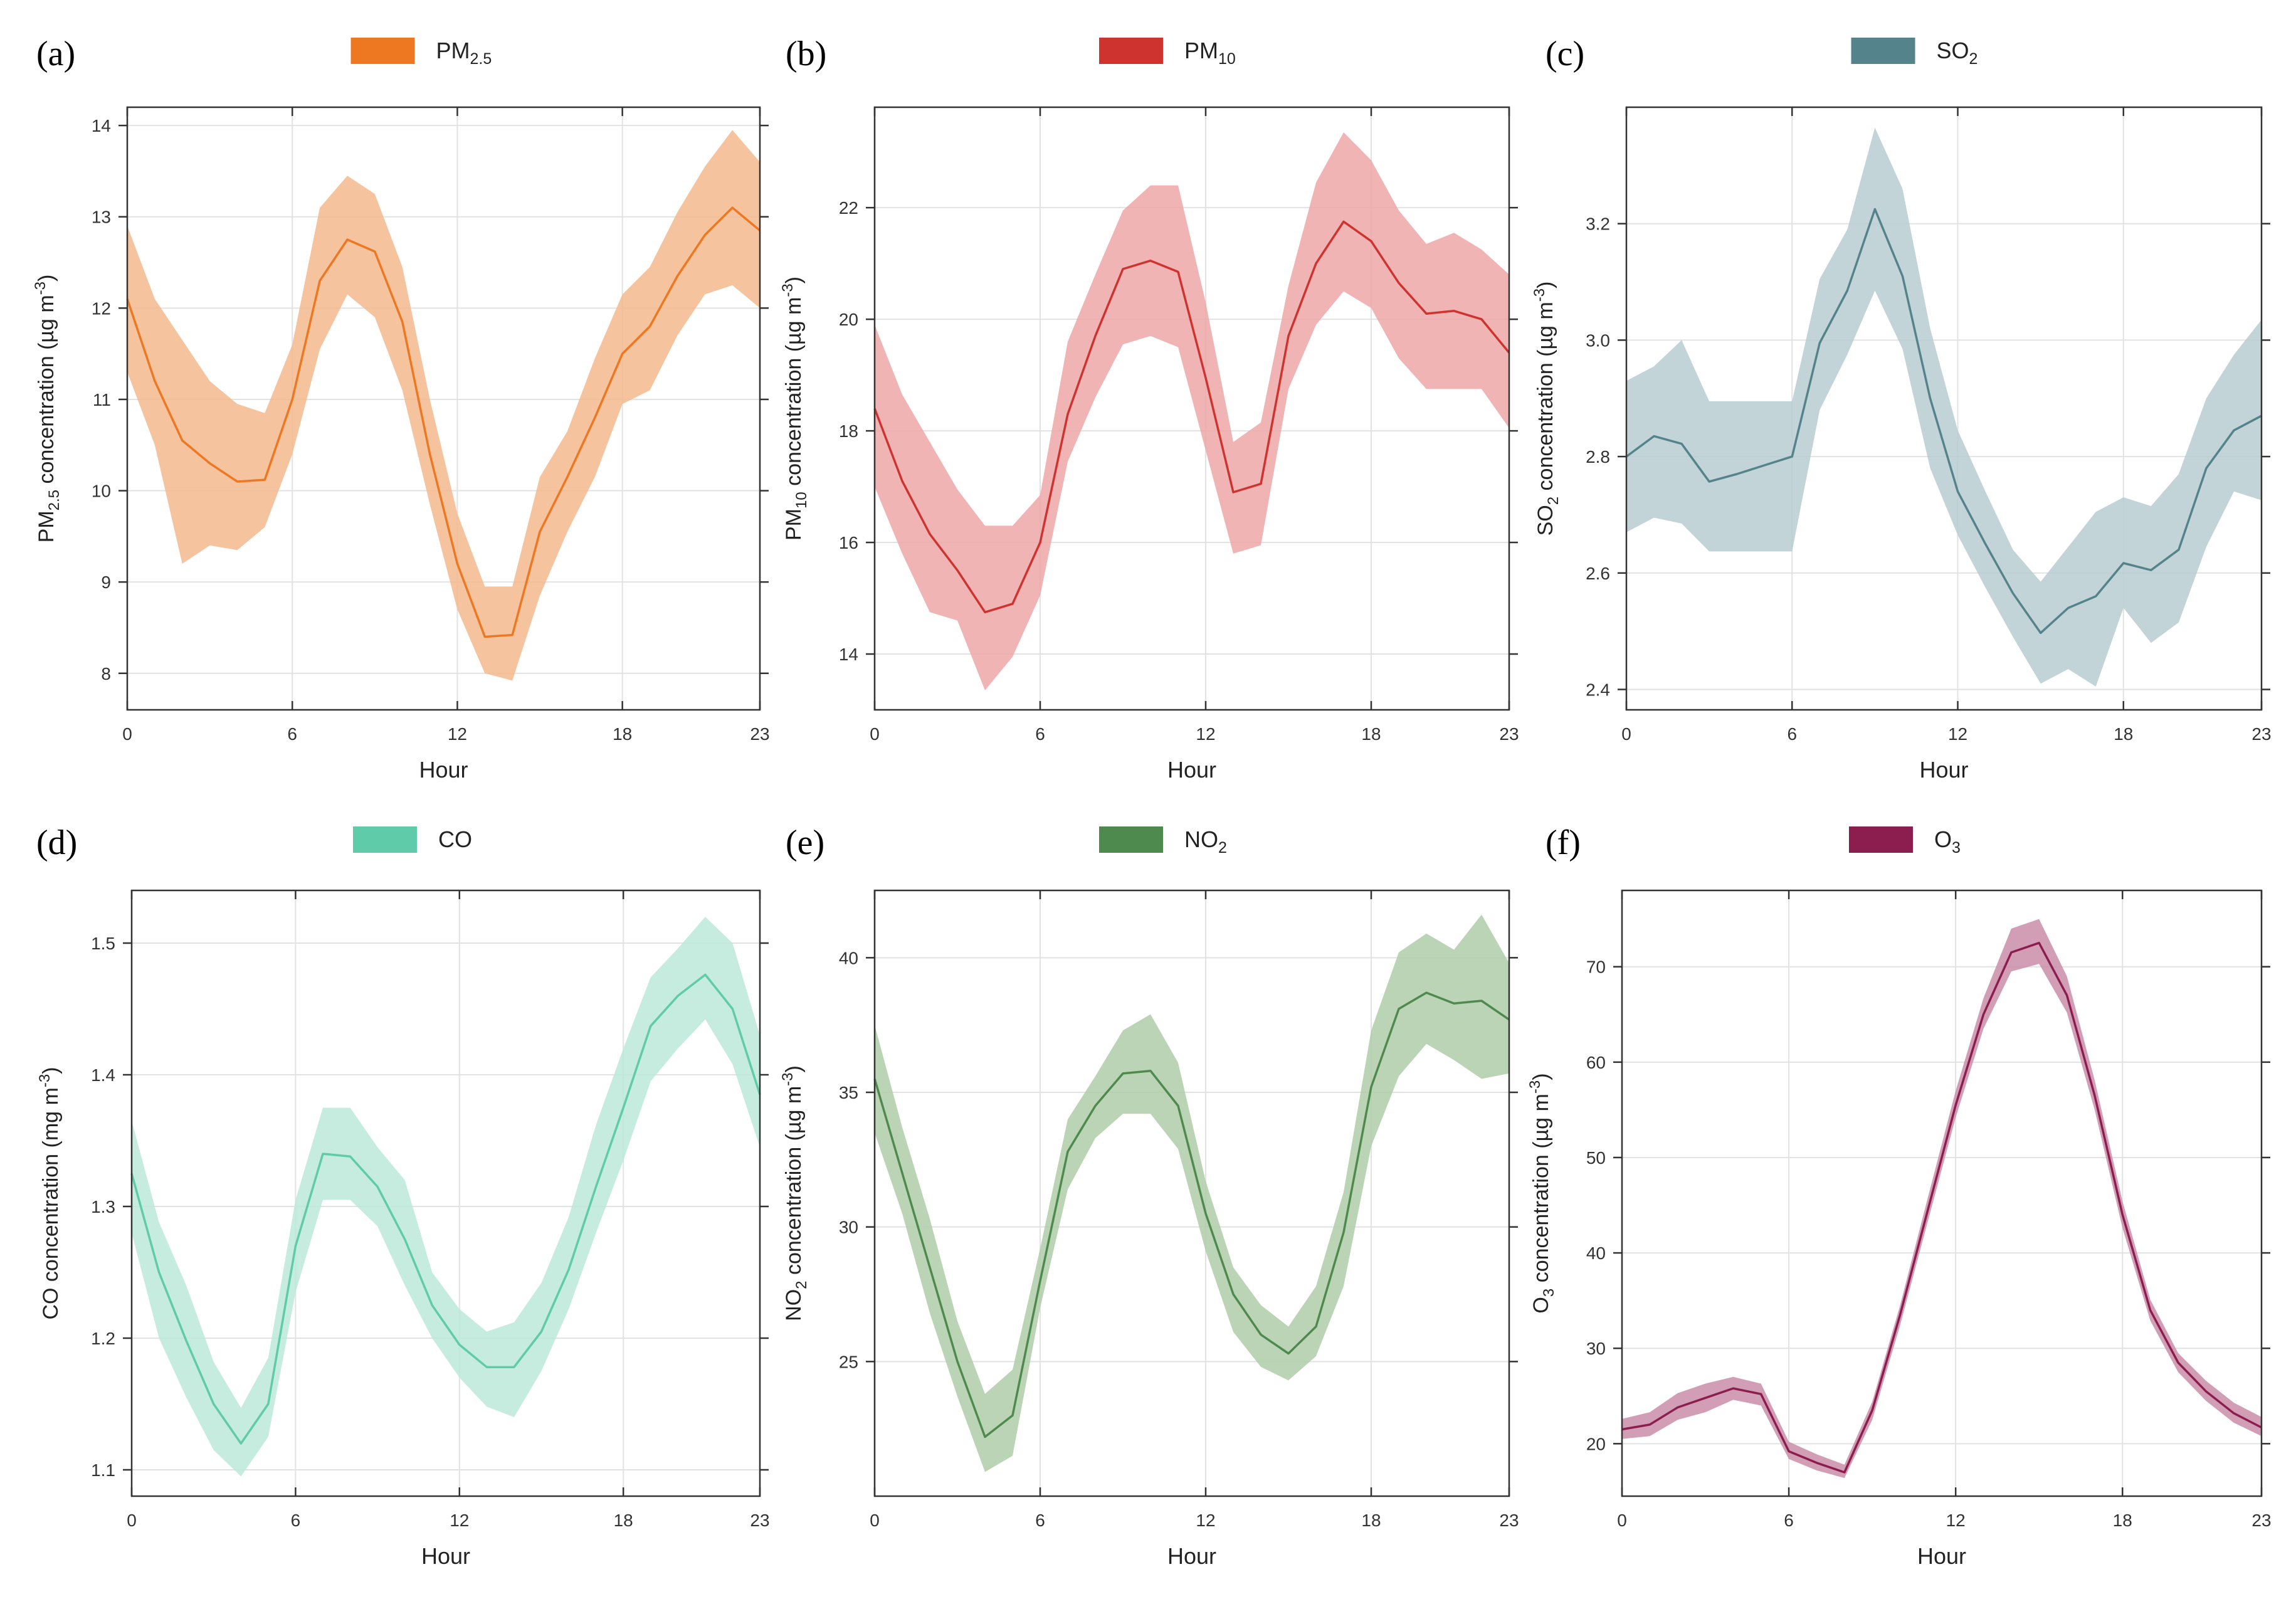  Describe the element at coordinates (1598, 690) in the screenshot. I see `y-tick-label: 2.4` at that location.